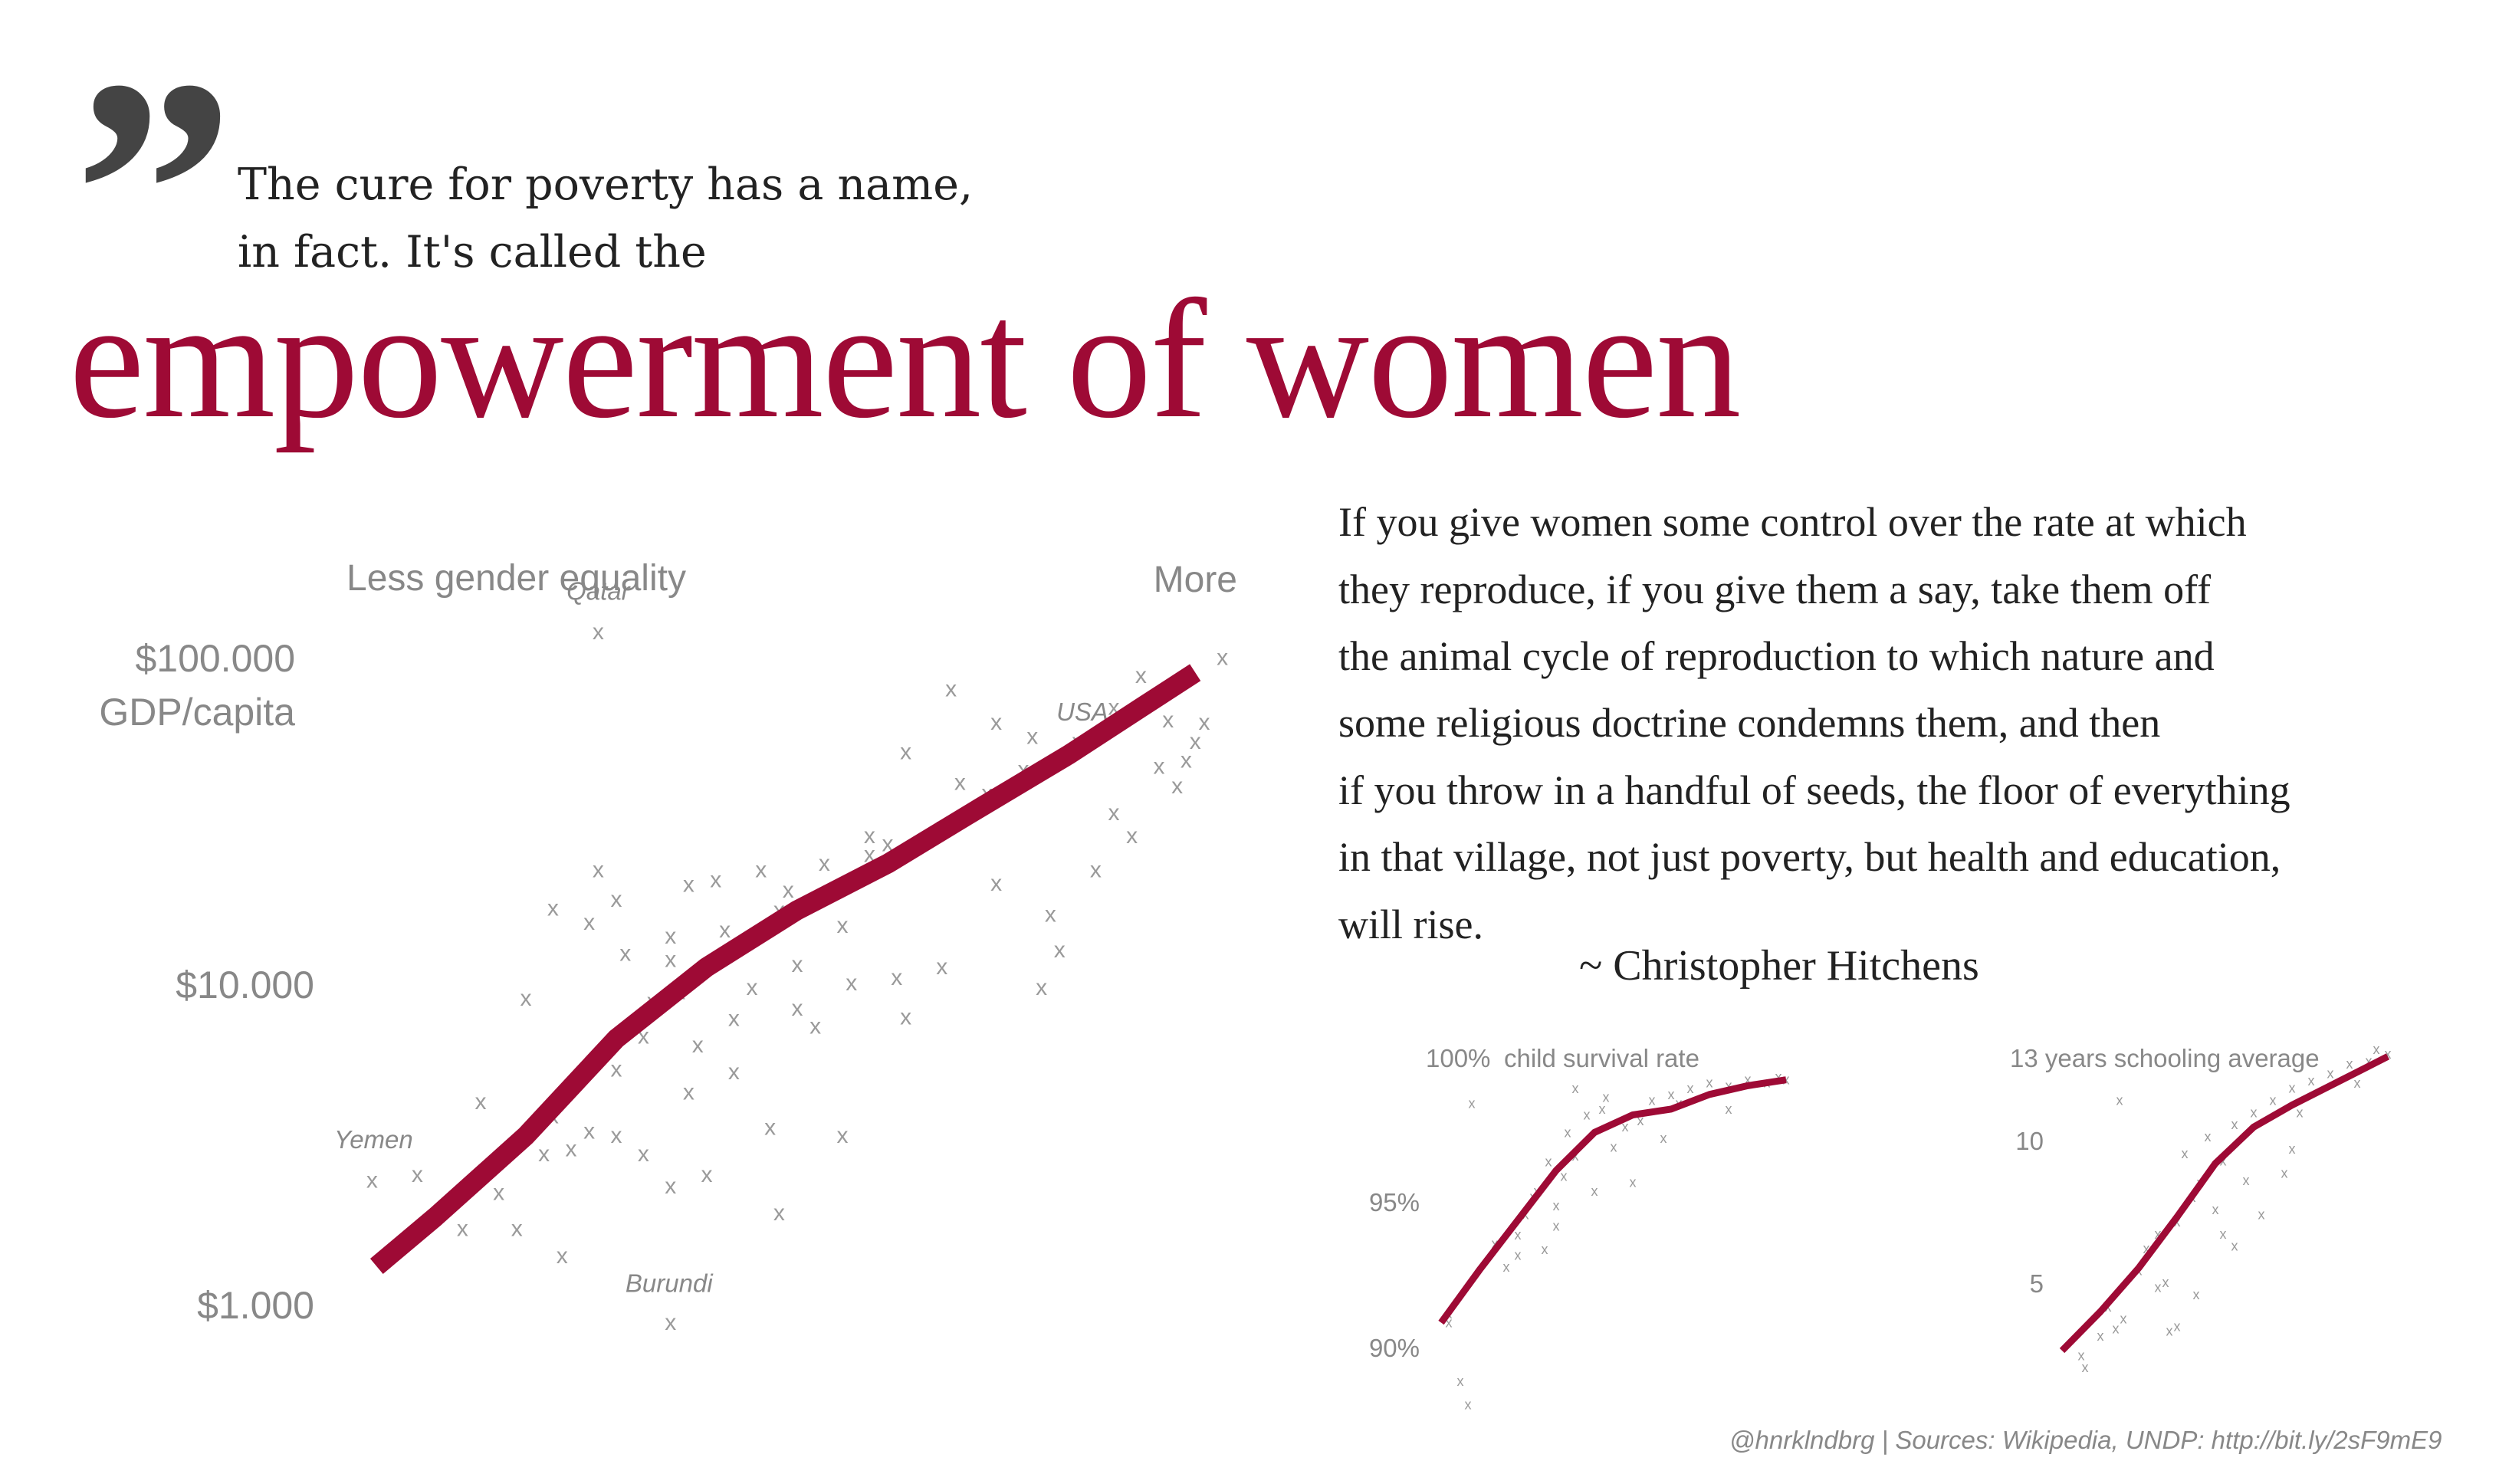 Image resolution: width=2499 pixels, height=1484 pixels. I want to click on y-axis-label: child survival rate, so click(1601, 1058).